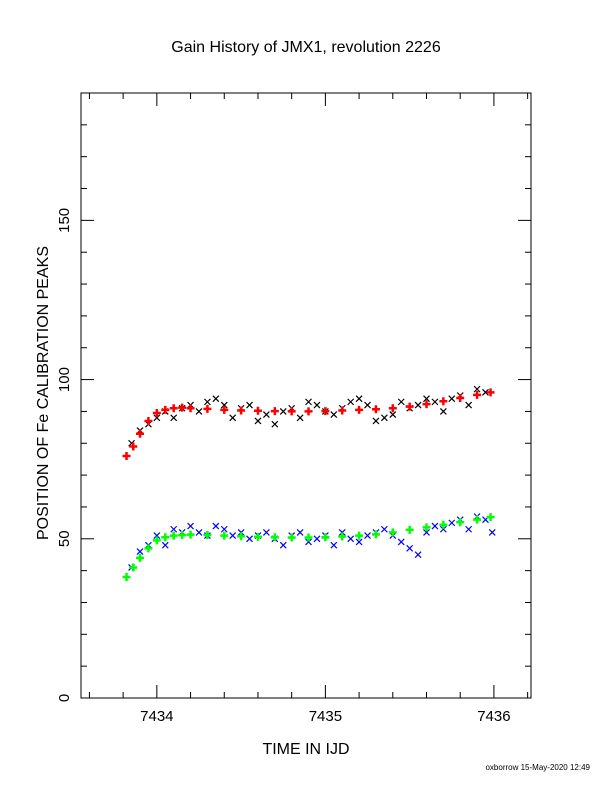 The width and height of the screenshot is (612, 792). What do you see at coordinates (64, 698) in the screenshot?
I see `y-tick-label: 0` at bounding box center [64, 698].